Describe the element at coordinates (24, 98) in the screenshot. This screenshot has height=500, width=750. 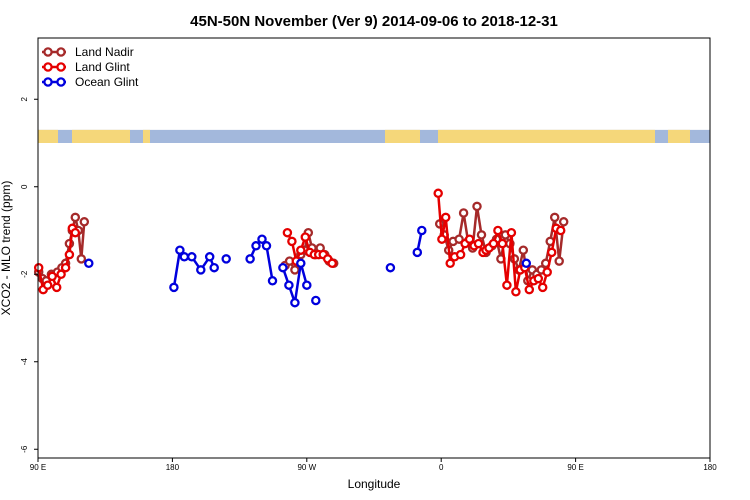
I see `y-tick-label: 2` at that location.